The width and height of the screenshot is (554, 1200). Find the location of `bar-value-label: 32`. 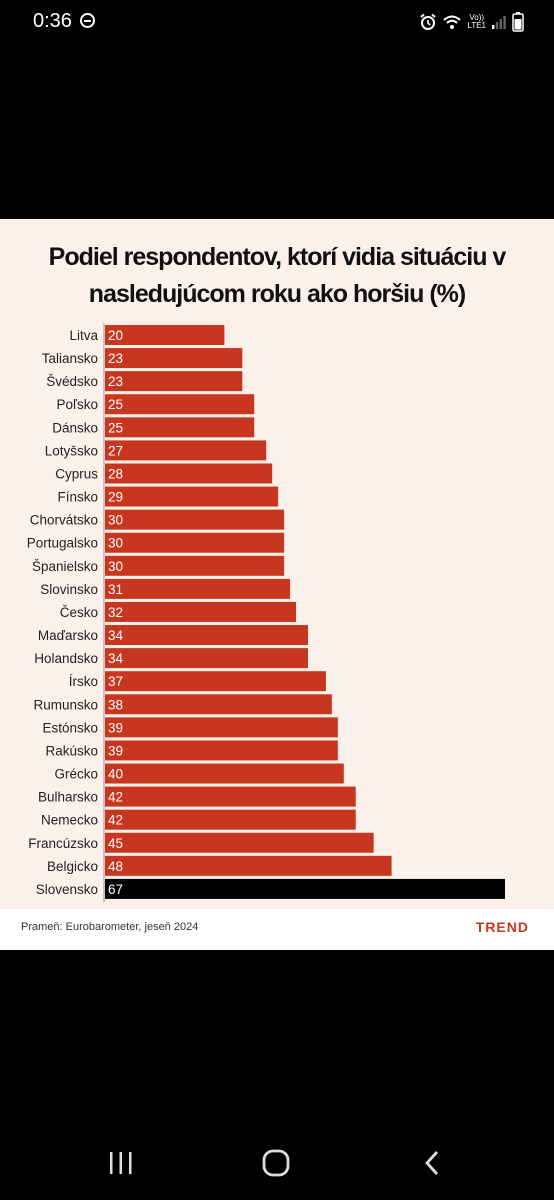

bar-value-label: 32 is located at coordinates (115, 612).